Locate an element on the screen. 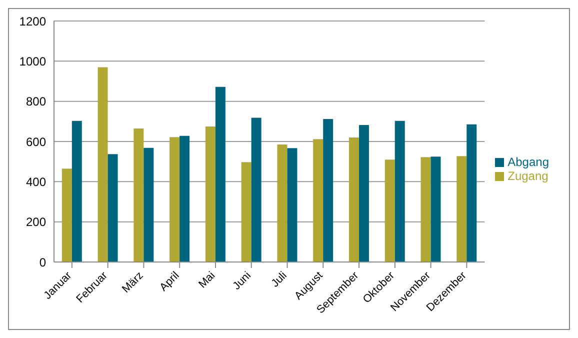 This screenshot has height=338, width=578. legend-label: Zugang is located at coordinates (528, 176).